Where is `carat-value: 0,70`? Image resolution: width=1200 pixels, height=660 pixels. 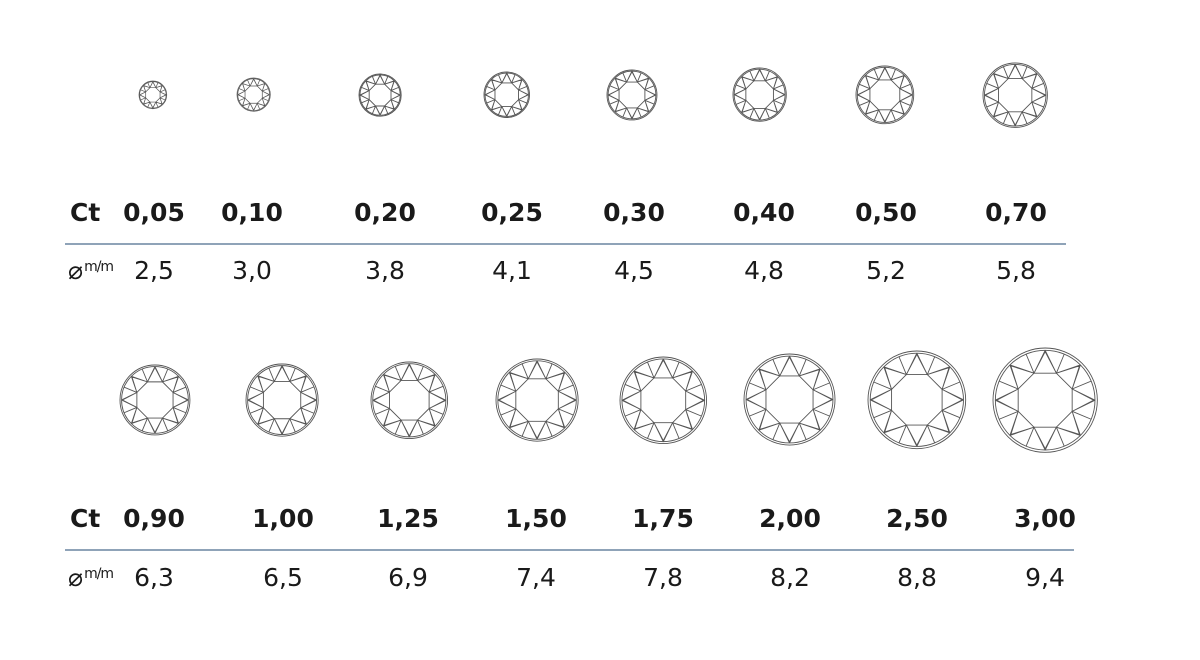 carat-value: 0,70 is located at coordinates (1016, 212).